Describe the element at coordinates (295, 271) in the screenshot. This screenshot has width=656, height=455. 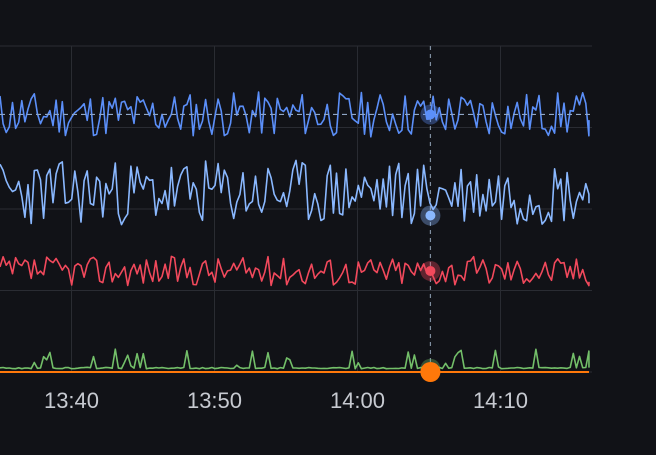
I see `series-line-s3` at that location.